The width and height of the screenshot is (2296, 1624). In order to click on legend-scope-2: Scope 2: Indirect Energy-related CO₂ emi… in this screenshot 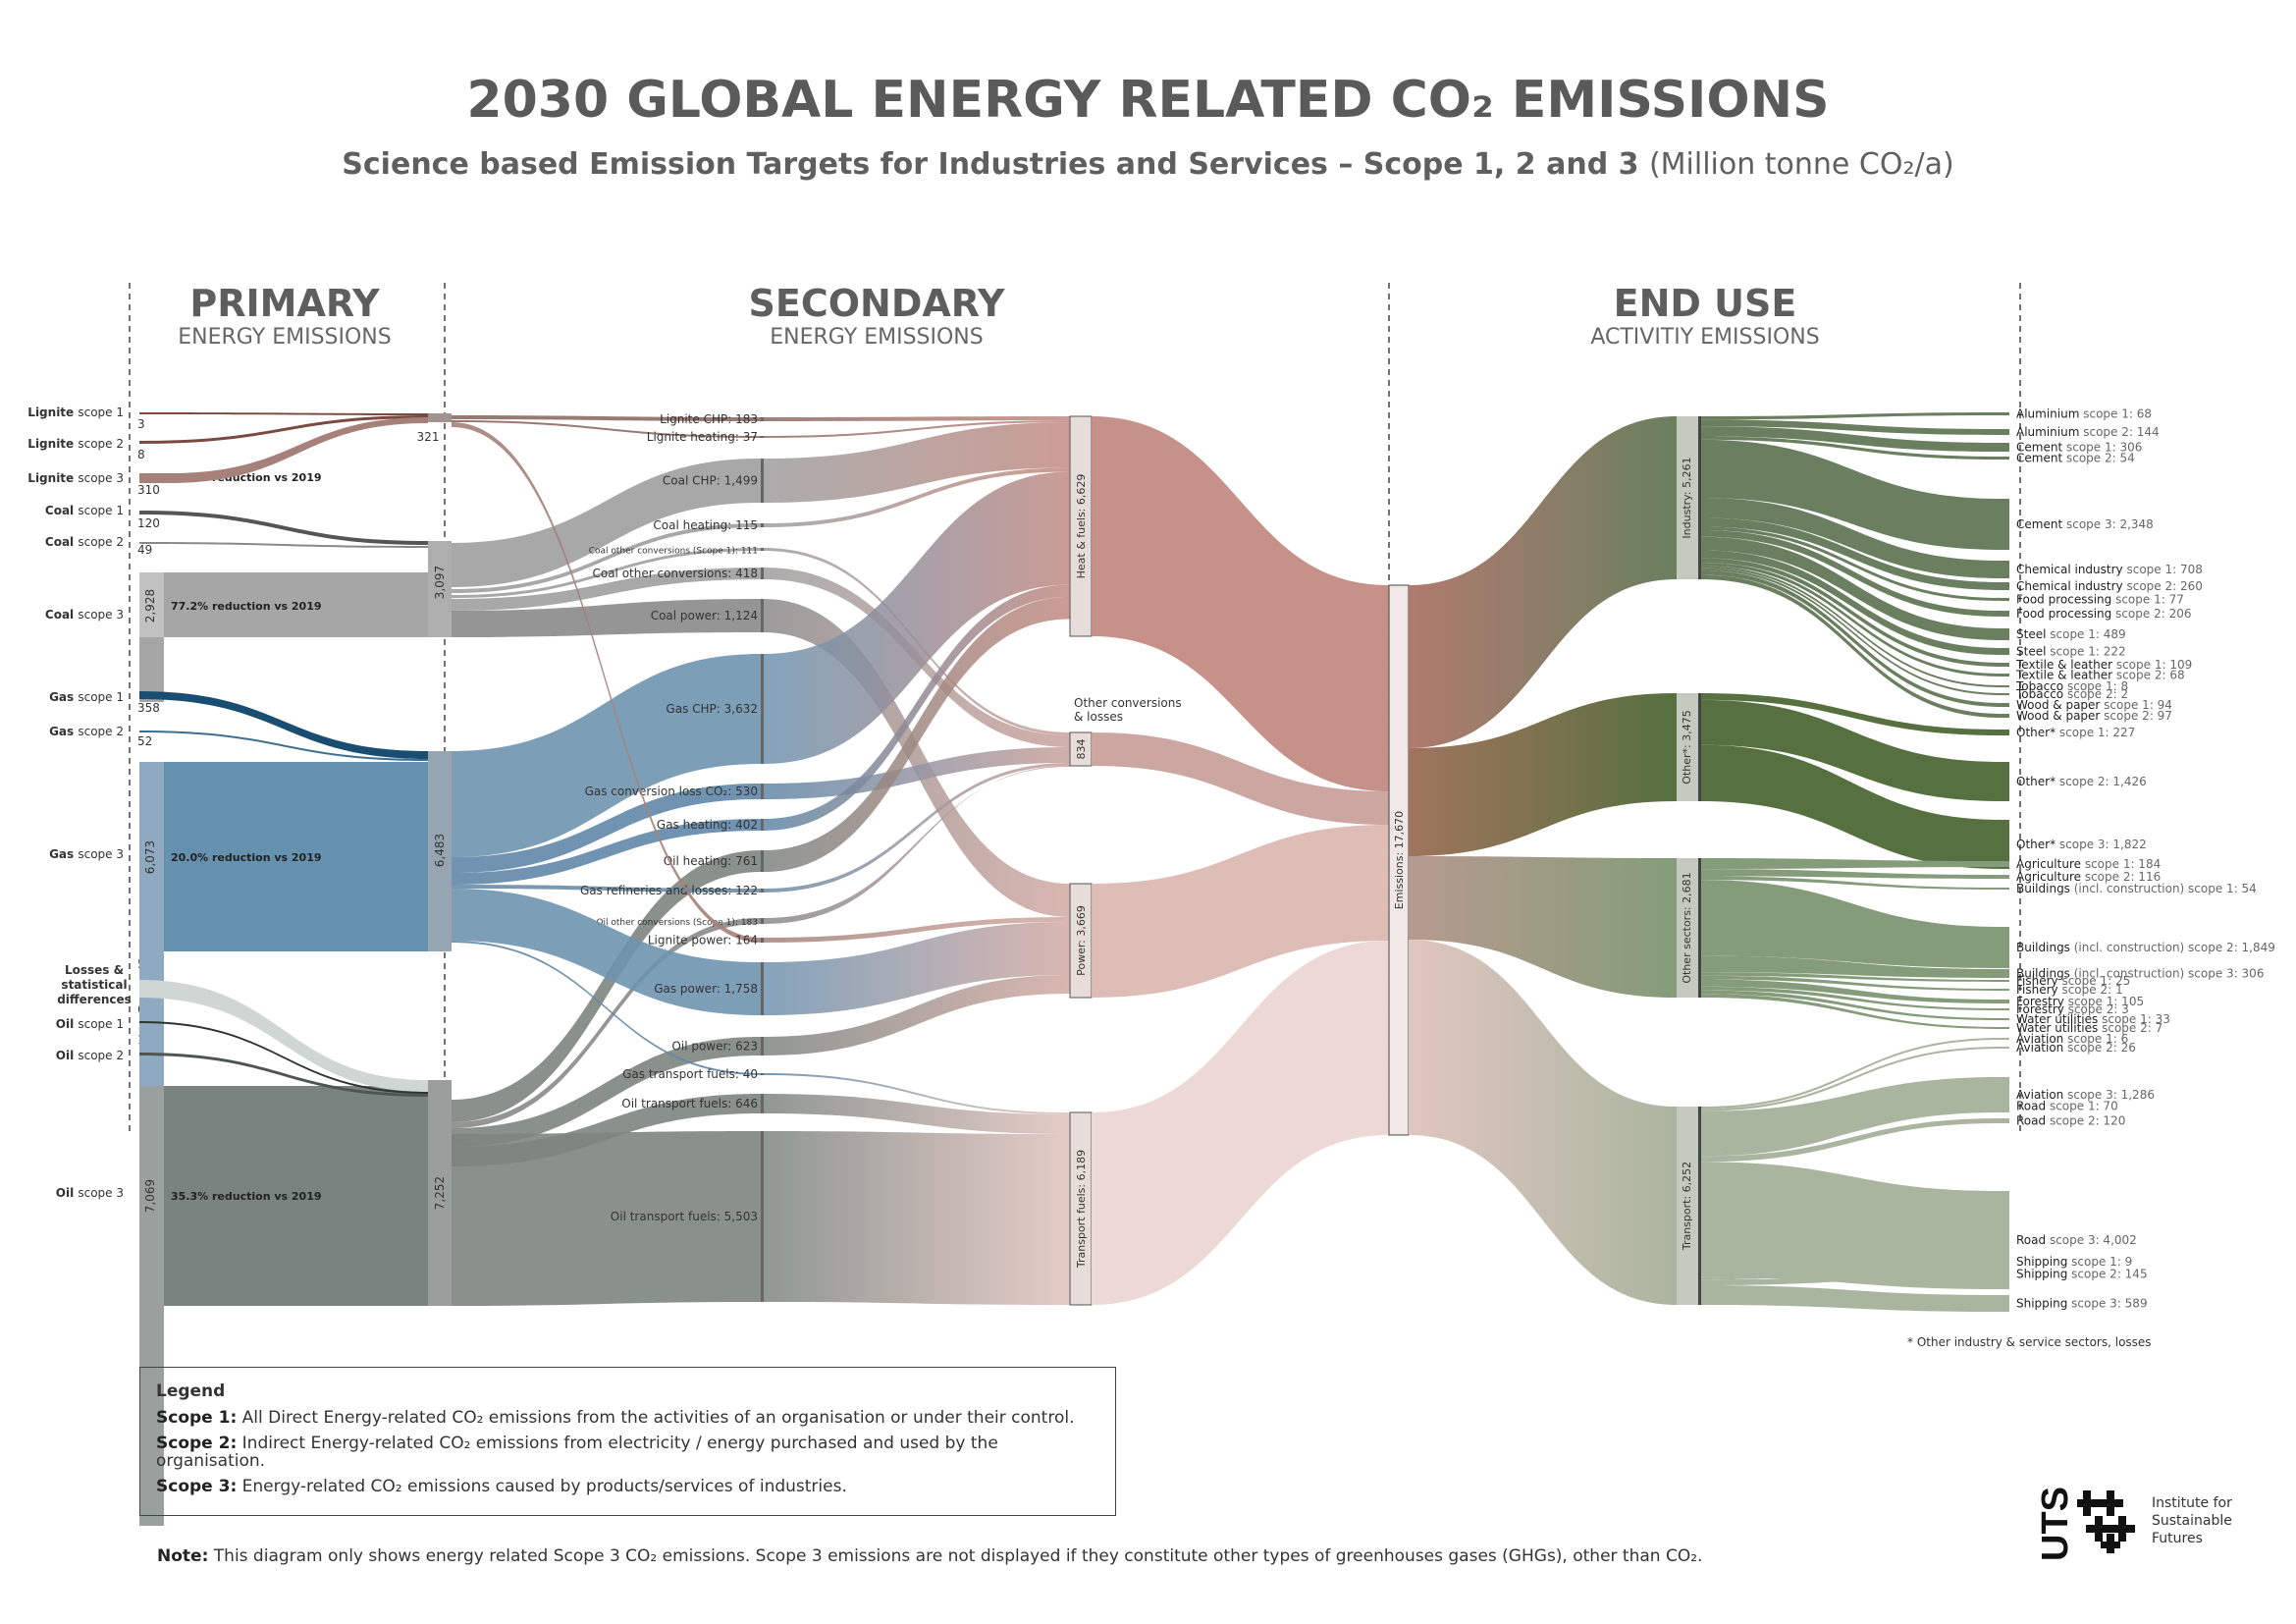, I will do `click(627, 1452)`.